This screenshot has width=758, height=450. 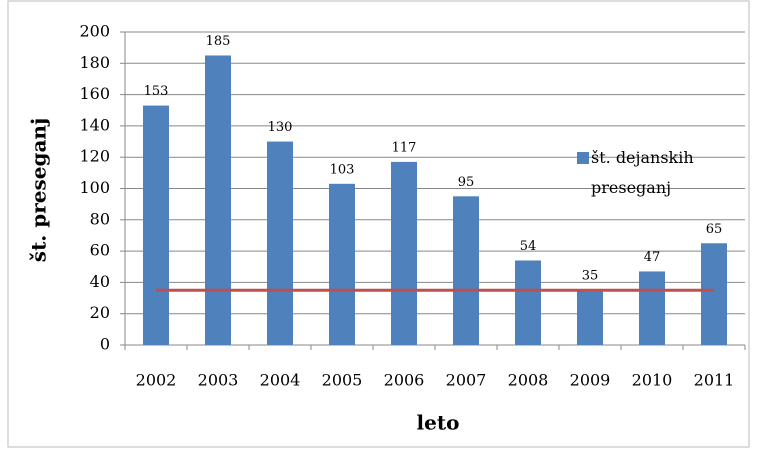 I want to click on x-tick-label: 2010, so click(x=652, y=380).